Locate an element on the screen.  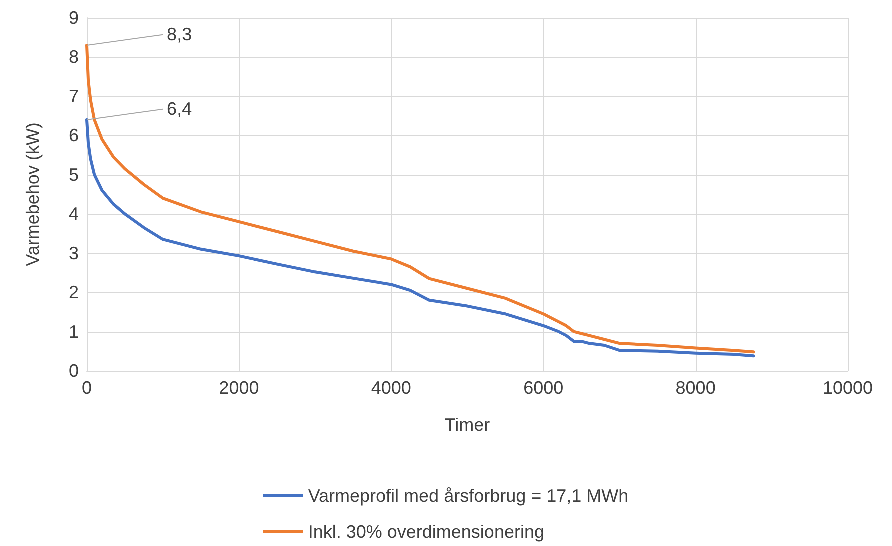
y-tick-label: 0 is located at coordinates (73, 371).